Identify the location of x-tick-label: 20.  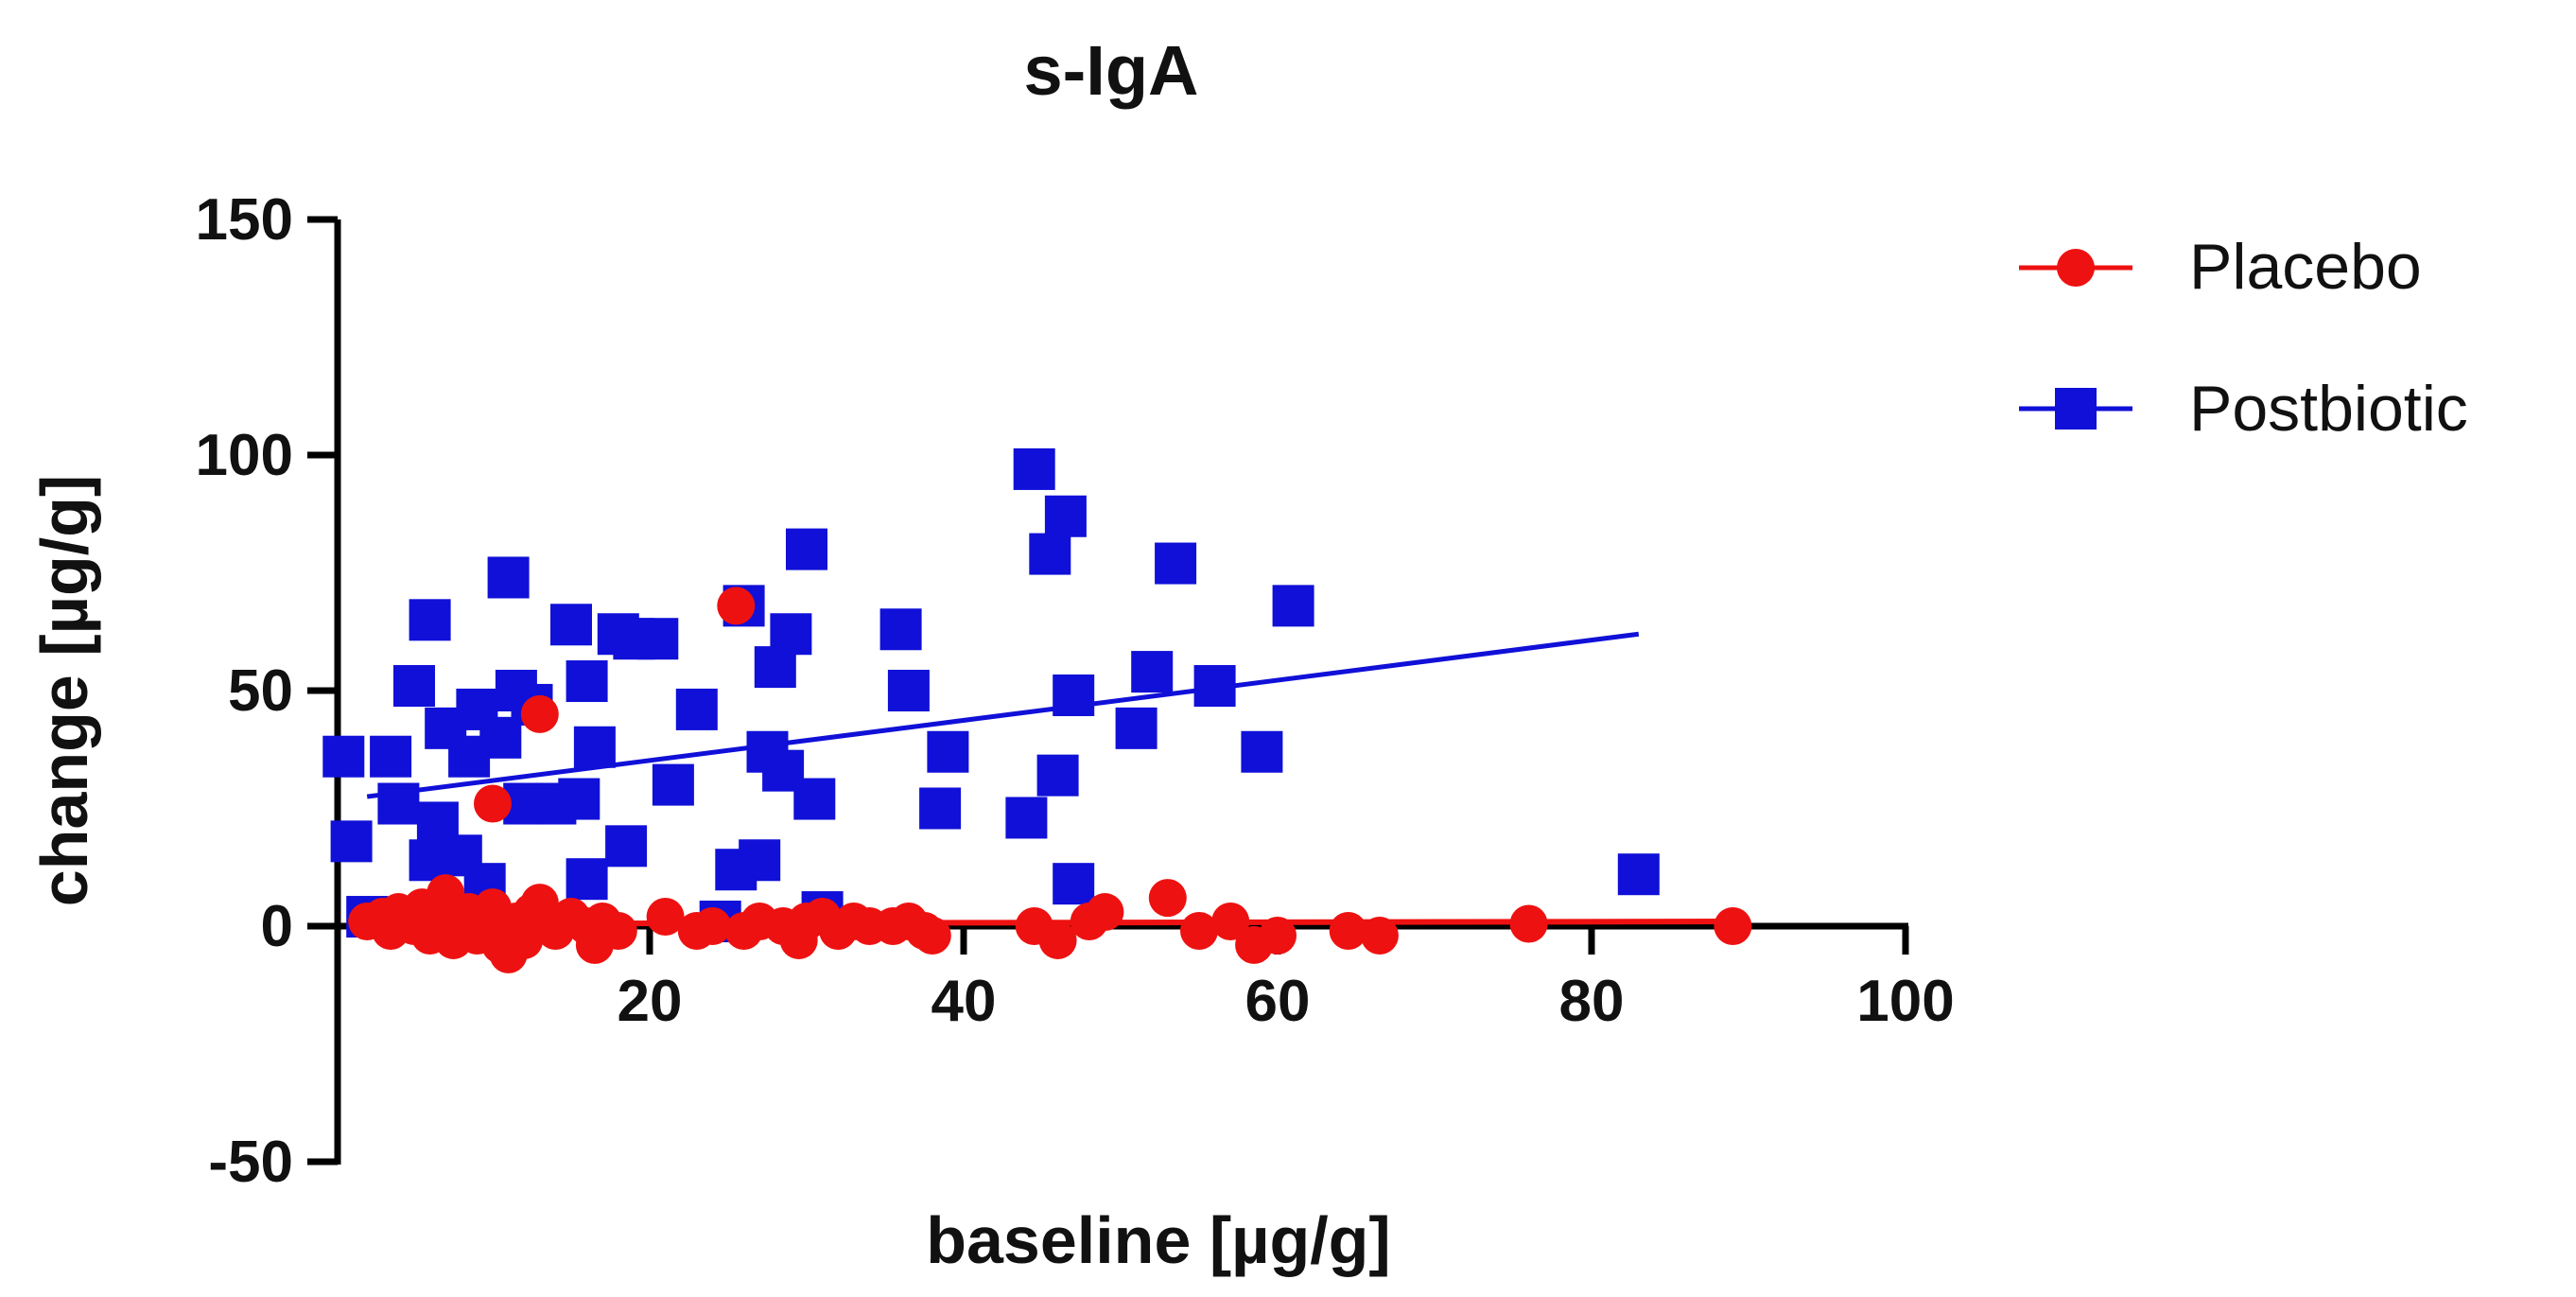
(650, 1001).